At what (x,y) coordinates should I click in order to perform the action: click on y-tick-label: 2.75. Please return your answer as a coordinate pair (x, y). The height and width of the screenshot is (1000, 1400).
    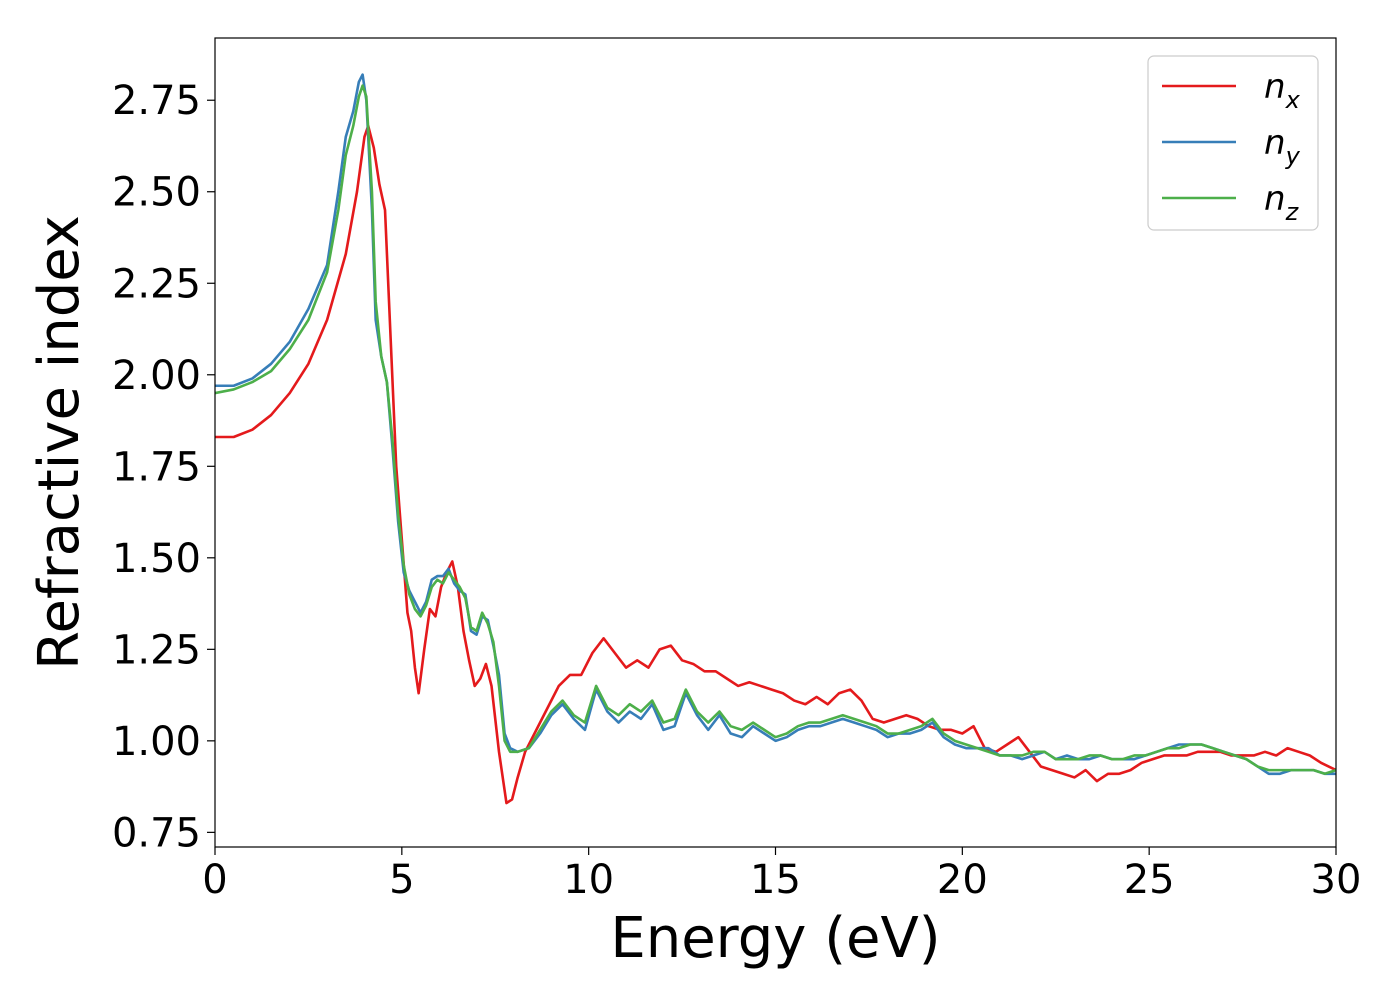
    Looking at the image, I should click on (156, 101).